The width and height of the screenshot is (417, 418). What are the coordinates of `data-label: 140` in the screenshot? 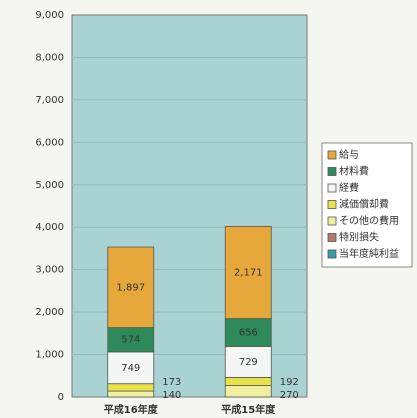 It's located at (171, 395).